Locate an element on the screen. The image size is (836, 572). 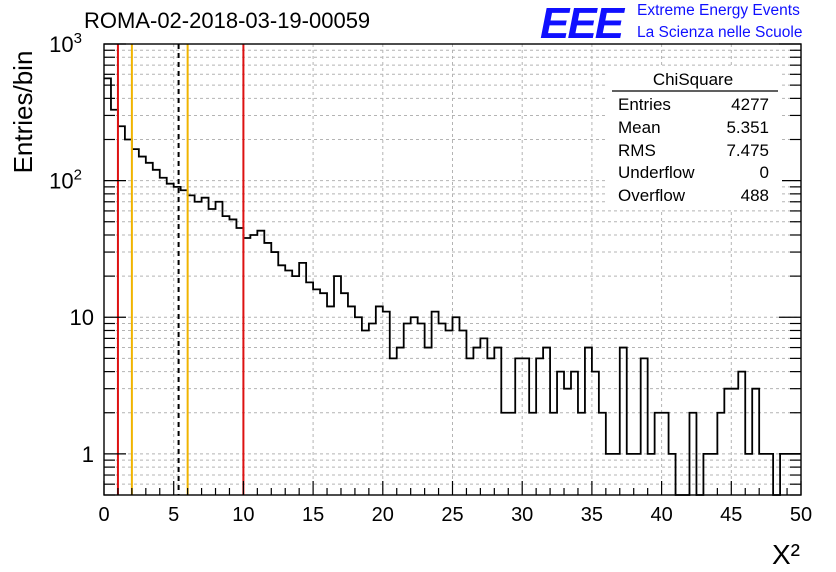
x-tick-label: 25 is located at coordinates (452, 515).